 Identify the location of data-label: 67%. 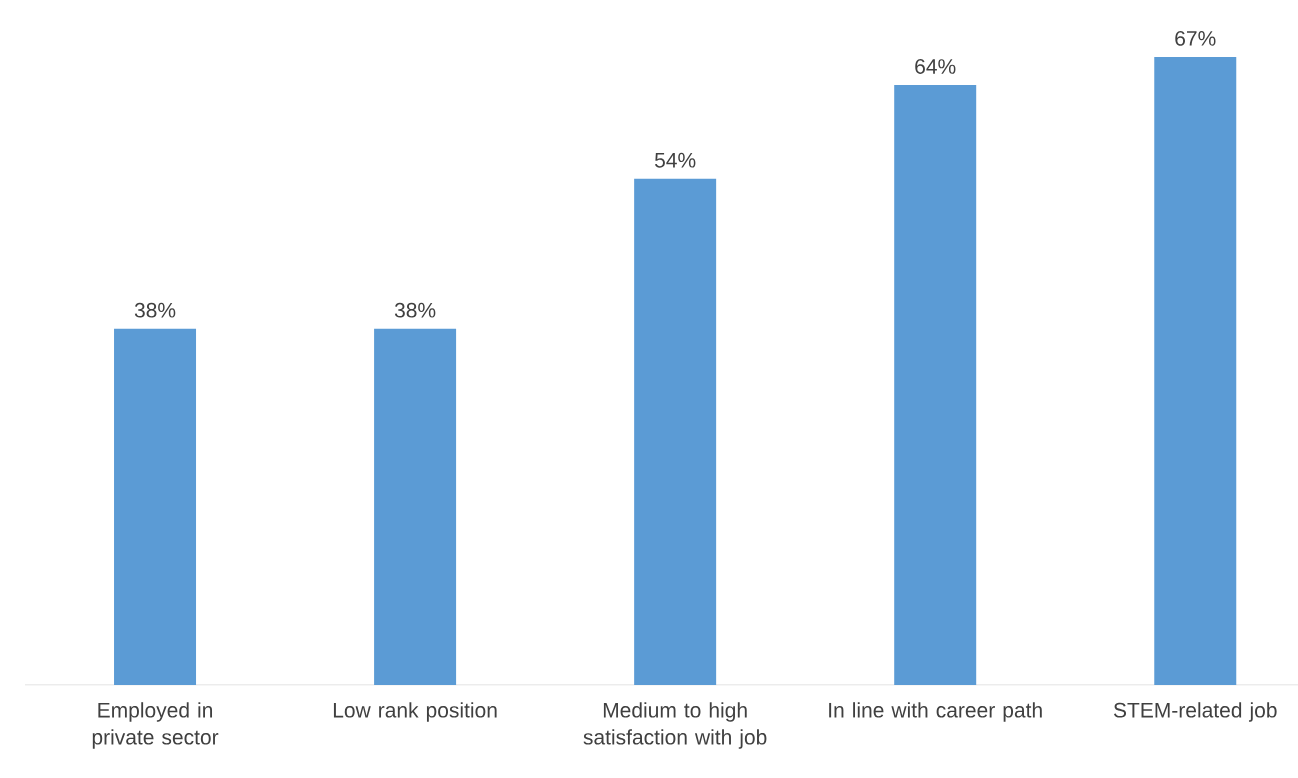
(1195, 38).